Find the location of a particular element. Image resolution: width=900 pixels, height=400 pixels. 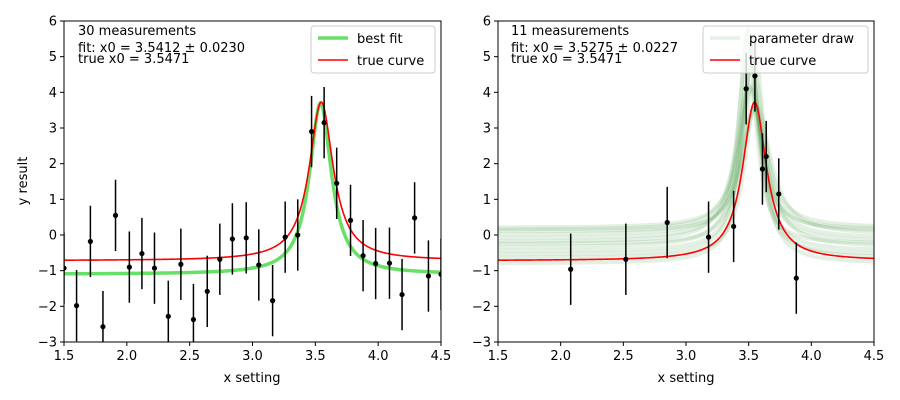

y-tick-label-right: 5 is located at coordinates (487, 57).